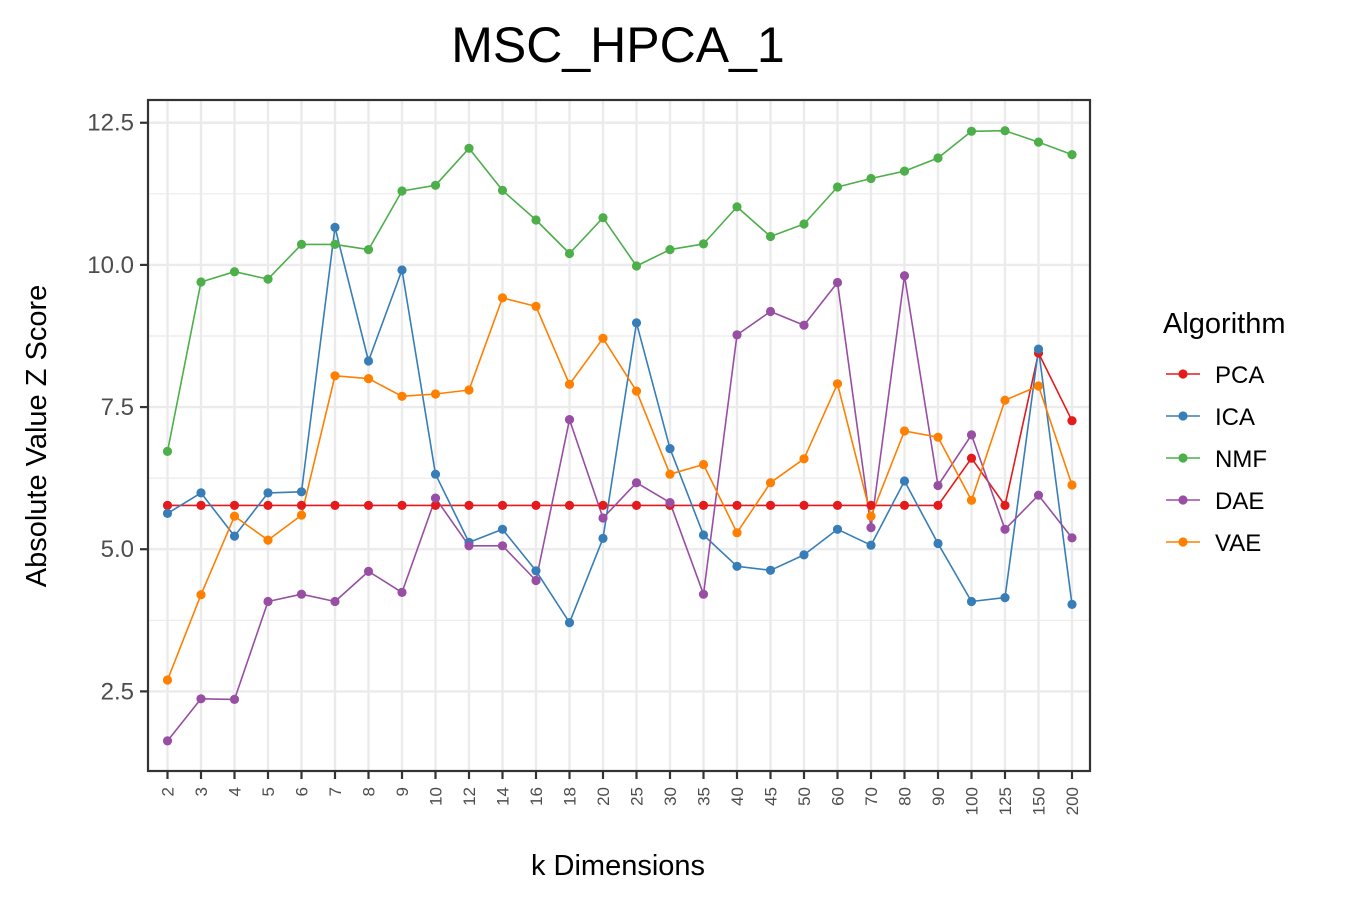 This screenshot has width=1350, height=900. Describe the element at coordinates (268, 791) in the screenshot. I see `x-tick-label: 5` at that location.